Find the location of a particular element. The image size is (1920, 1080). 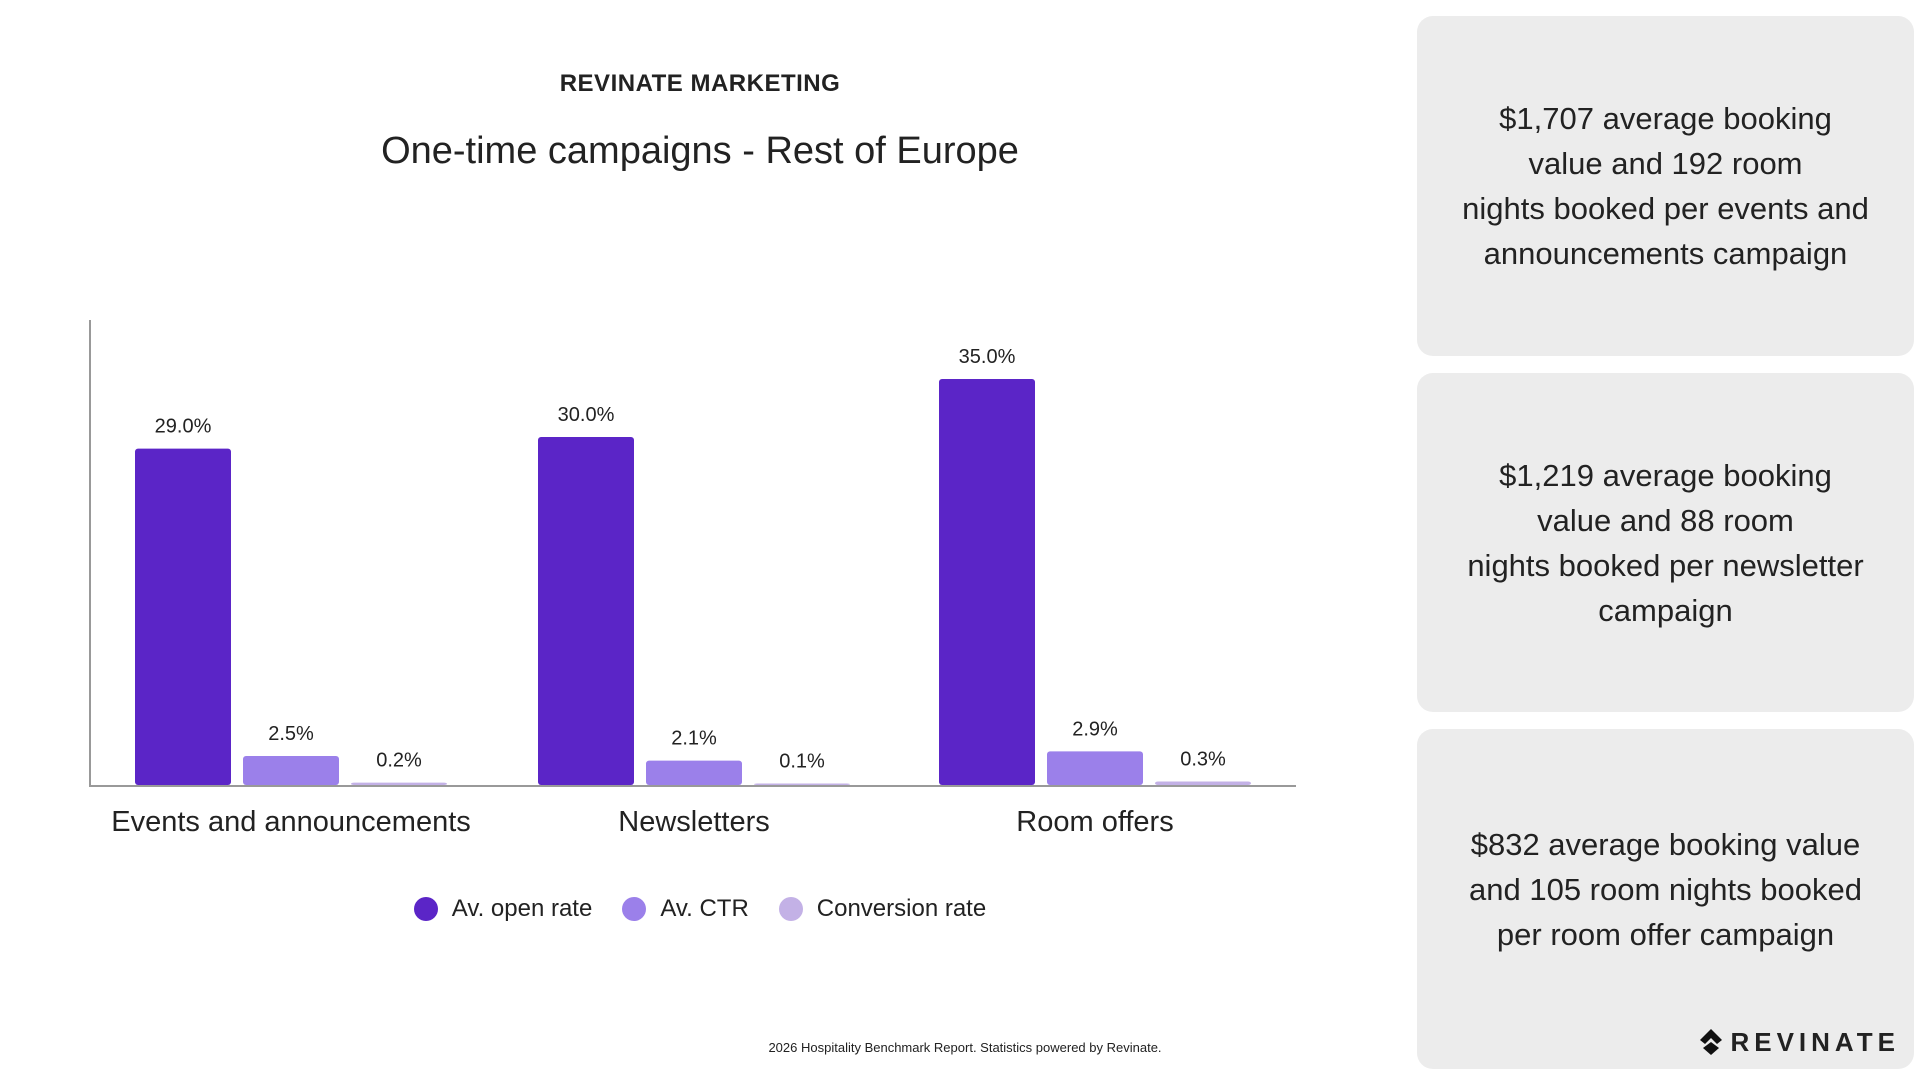

data-label: 2.5% is located at coordinates (291, 734).